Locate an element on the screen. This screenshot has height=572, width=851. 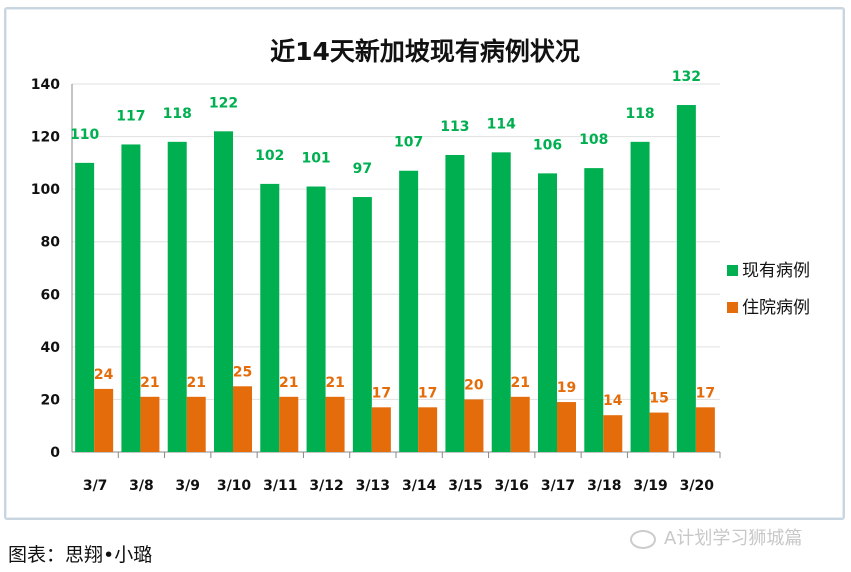
x-tick-label: 3/14 is located at coordinates (419, 486).